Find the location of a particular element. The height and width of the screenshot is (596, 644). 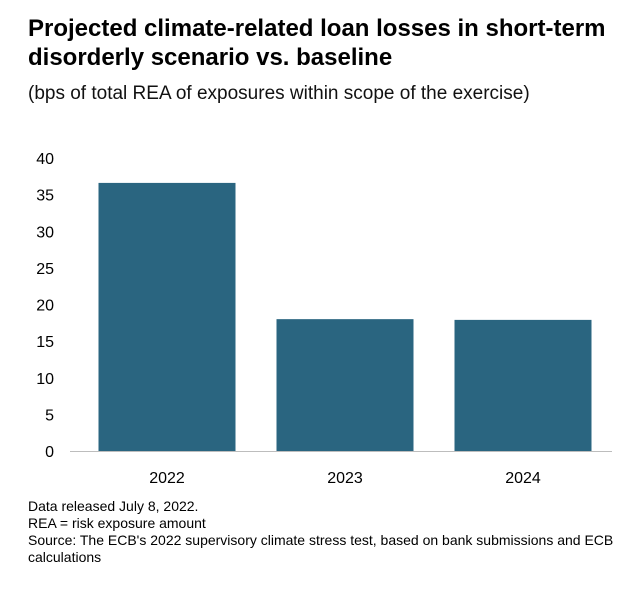

x-axis: 2022 2023 2024 is located at coordinates (345, 478).